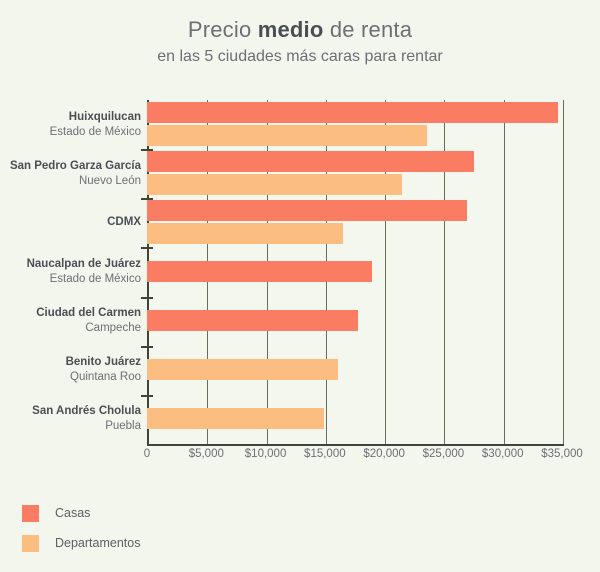  What do you see at coordinates (103, 362) in the screenshot?
I see `y-category-city: Benito Juárez` at bounding box center [103, 362].